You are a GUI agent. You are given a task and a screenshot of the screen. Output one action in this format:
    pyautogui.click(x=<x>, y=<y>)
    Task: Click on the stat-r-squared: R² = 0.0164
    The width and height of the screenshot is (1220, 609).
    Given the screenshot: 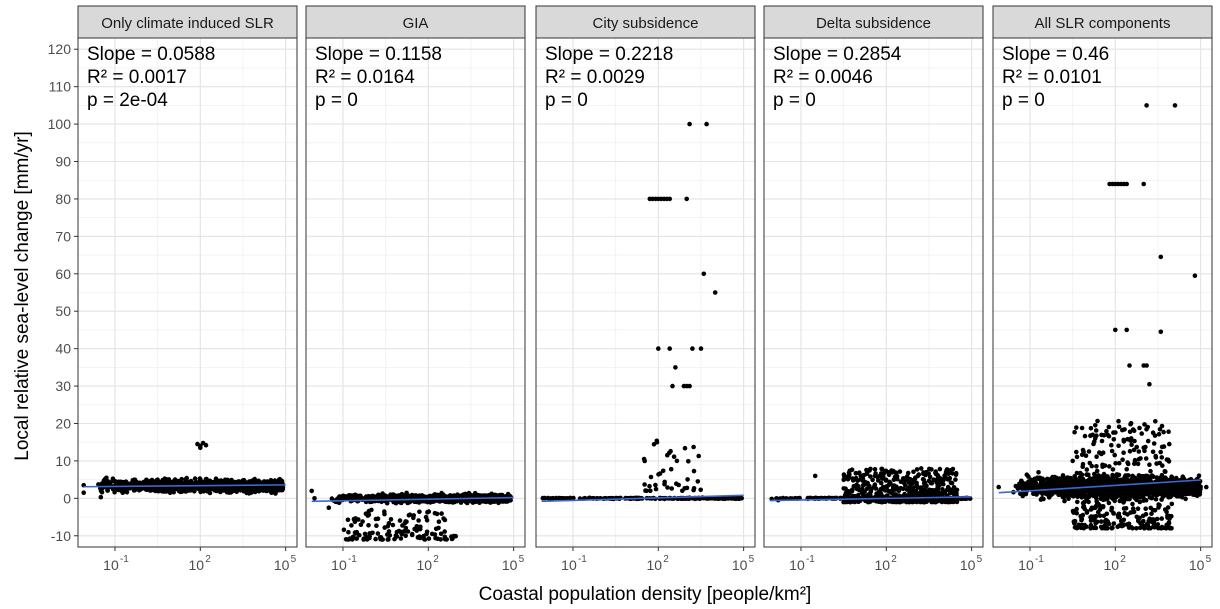 What is the action you would take?
    pyautogui.click(x=365, y=77)
    